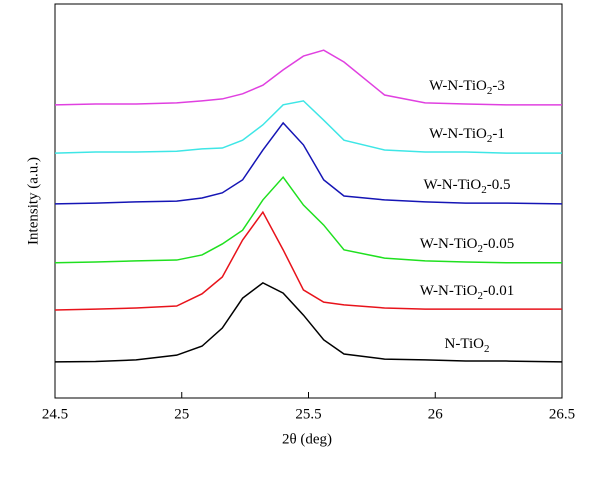 The height and width of the screenshot is (482, 600). What do you see at coordinates (307, 439) in the screenshot?
I see `x-axis-label: 2θ (deg)` at bounding box center [307, 439].